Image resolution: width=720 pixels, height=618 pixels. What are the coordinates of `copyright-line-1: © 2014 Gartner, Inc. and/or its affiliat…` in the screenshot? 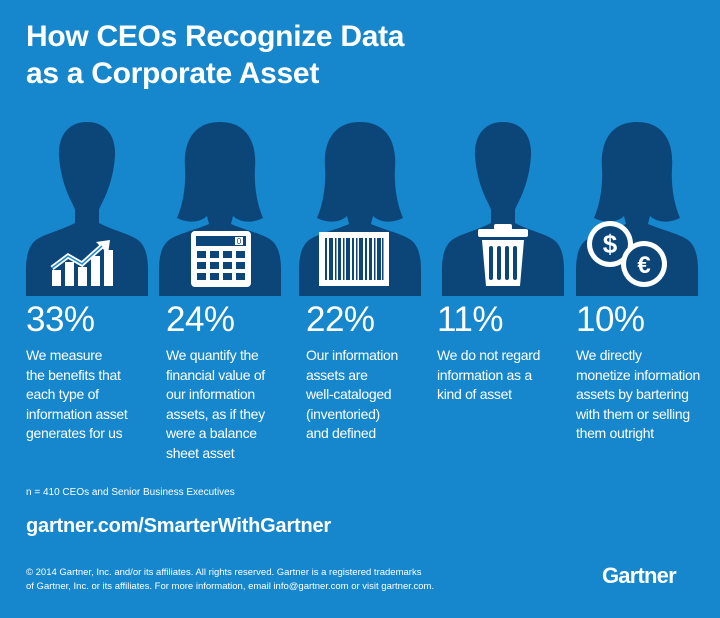 It's located at (224, 572).